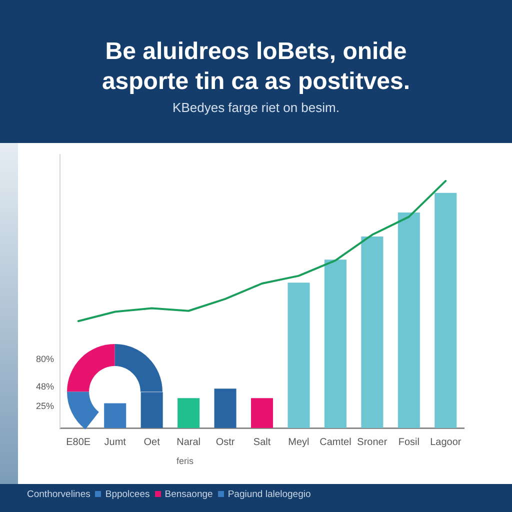 The width and height of the screenshot is (512, 512). Describe the element at coordinates (256, 67) in the screenshot. I see `chart-title: Be aluidreos loBets, onide asporte tin ca as postitves.` at that location.